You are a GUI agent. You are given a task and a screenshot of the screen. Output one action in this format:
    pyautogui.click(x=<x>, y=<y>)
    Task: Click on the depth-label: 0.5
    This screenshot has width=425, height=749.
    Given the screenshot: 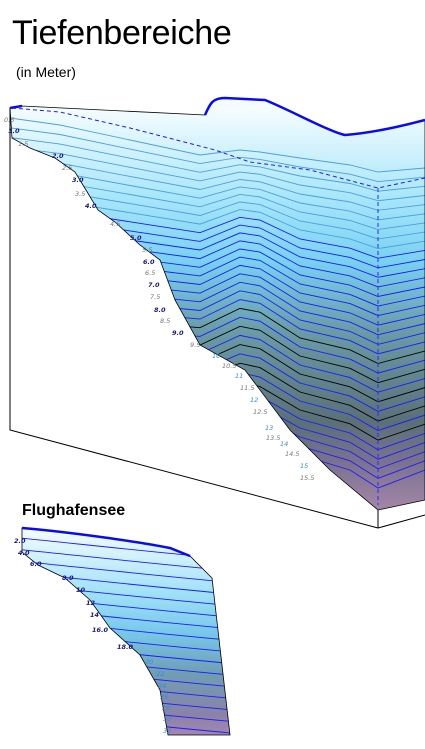 What is the action you would take?
    pyautogui.click(x=9, y=120)
    